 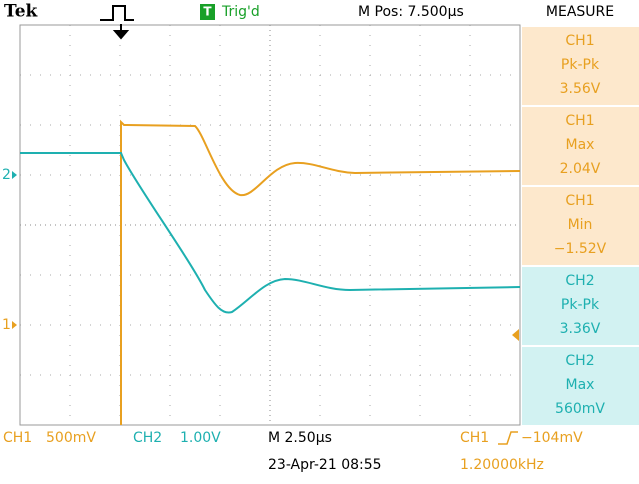 What do you see at coordinates (14, 325) in the screenshot?
I see `ch1-marker-arrow` at bounding box center [14, 325].